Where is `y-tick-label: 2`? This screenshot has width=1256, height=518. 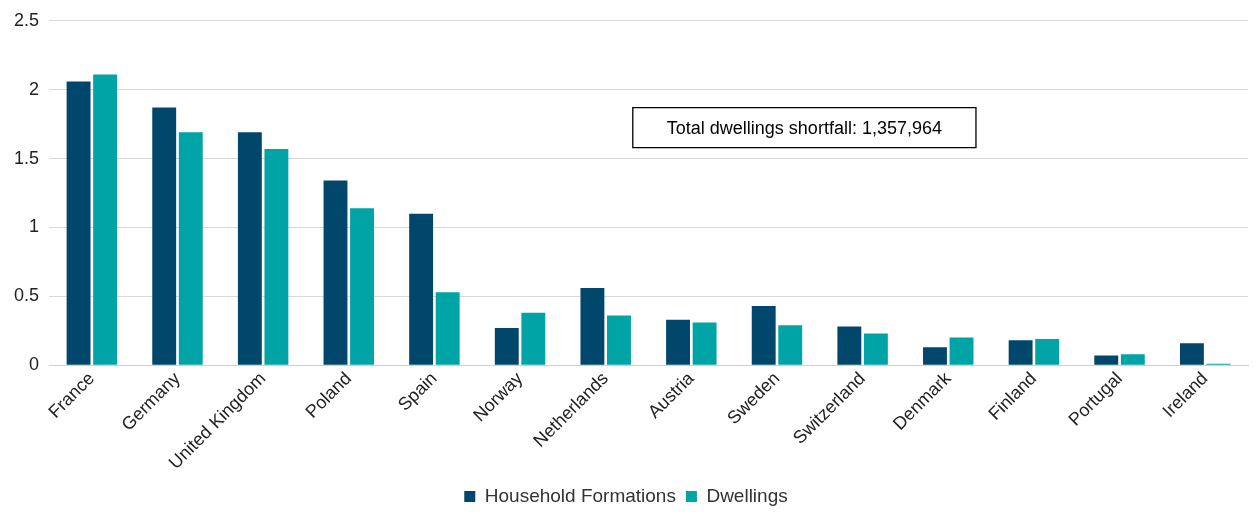
y-tick-label: 2 is located at coordinates (34, 88).